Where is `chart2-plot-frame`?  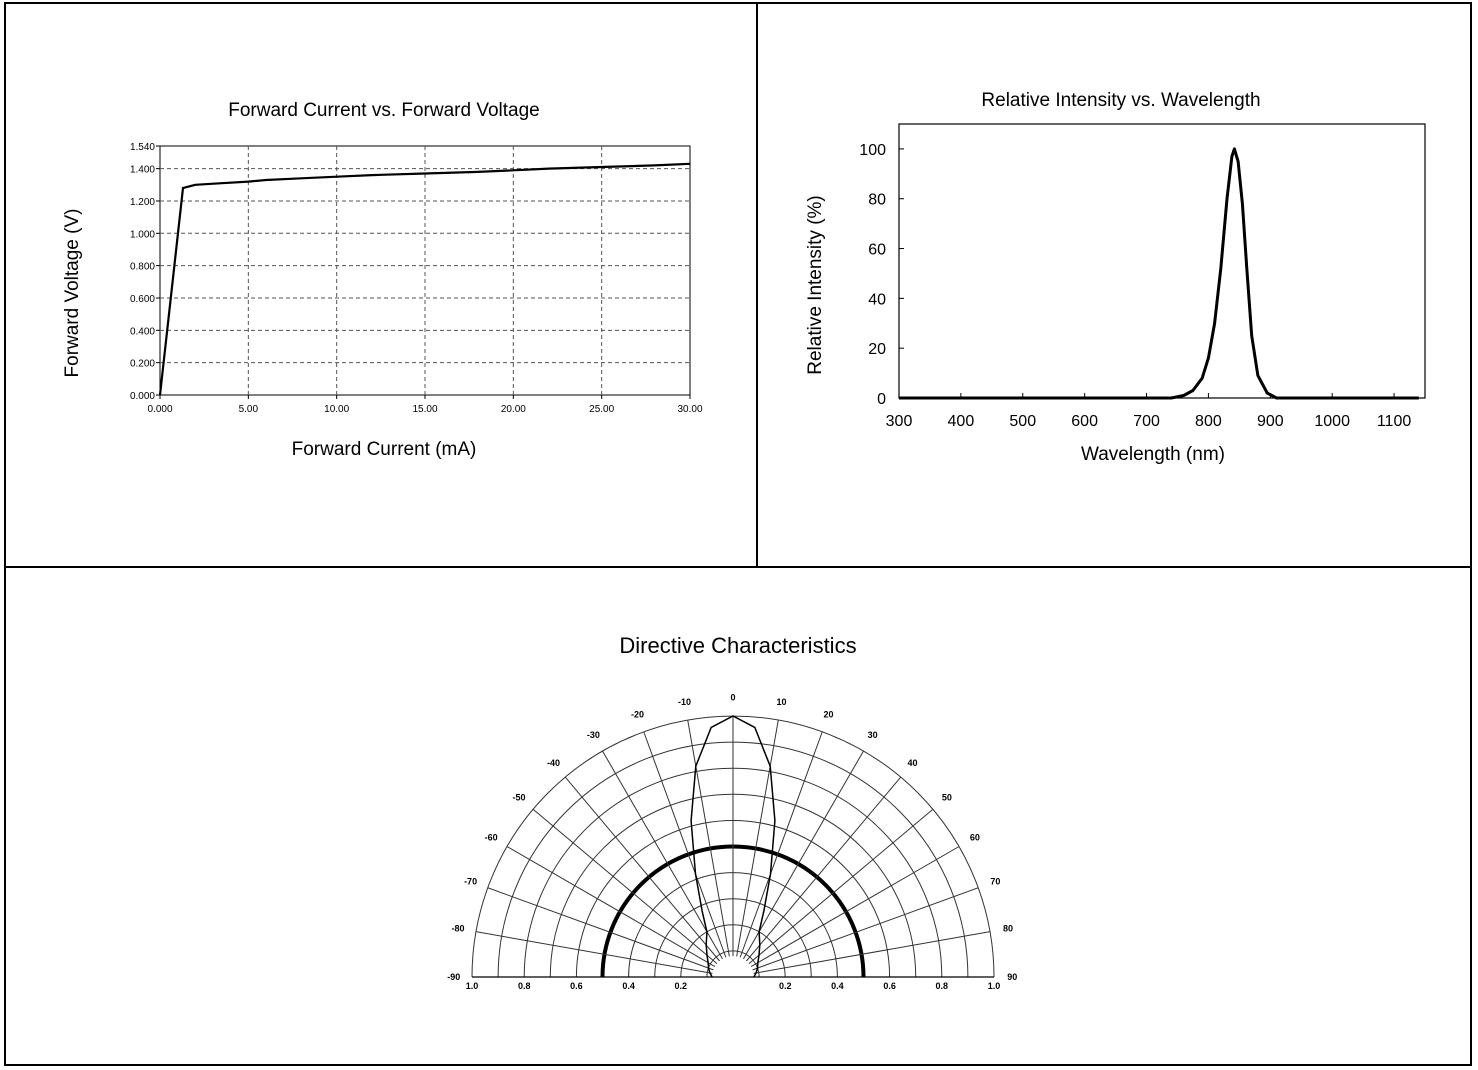 chart2-plot-frame is located at coordinates (1162, 261).